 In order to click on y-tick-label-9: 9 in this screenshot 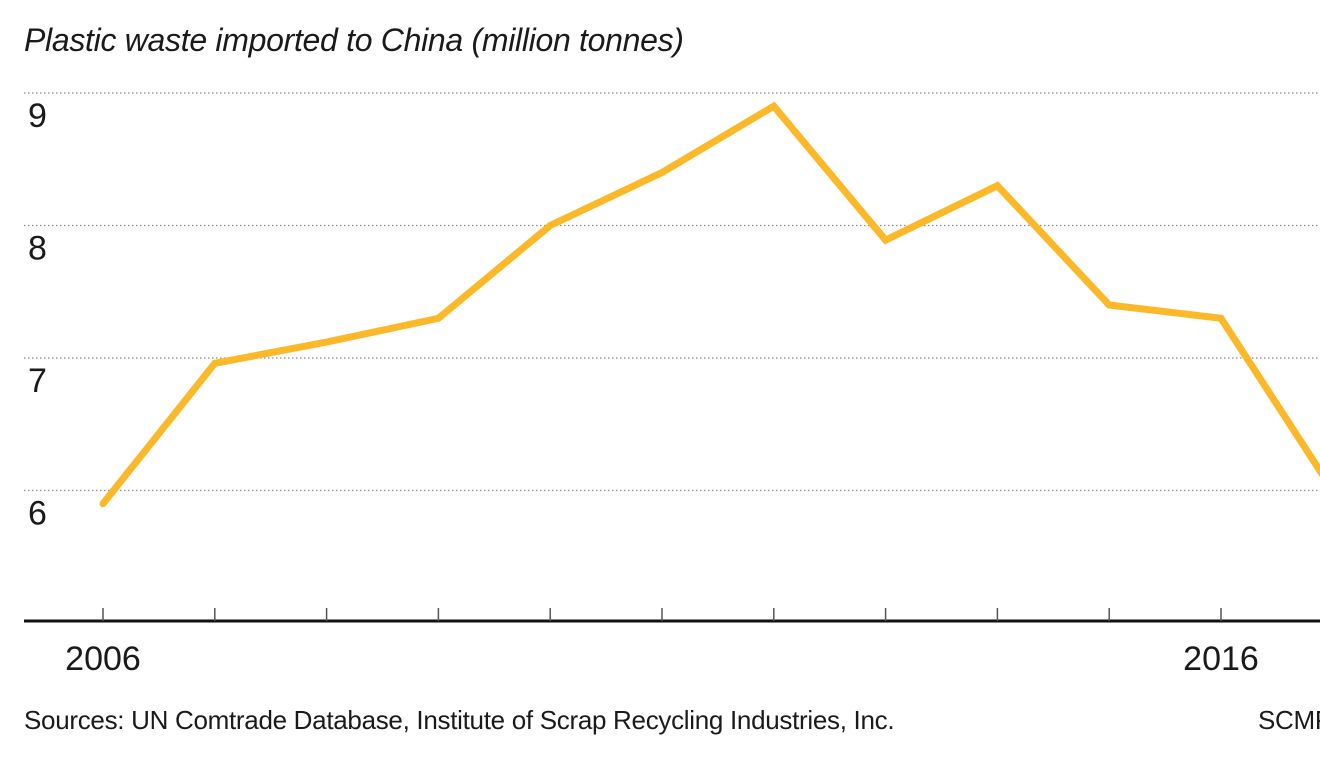, I will do `click(37, 116)`.